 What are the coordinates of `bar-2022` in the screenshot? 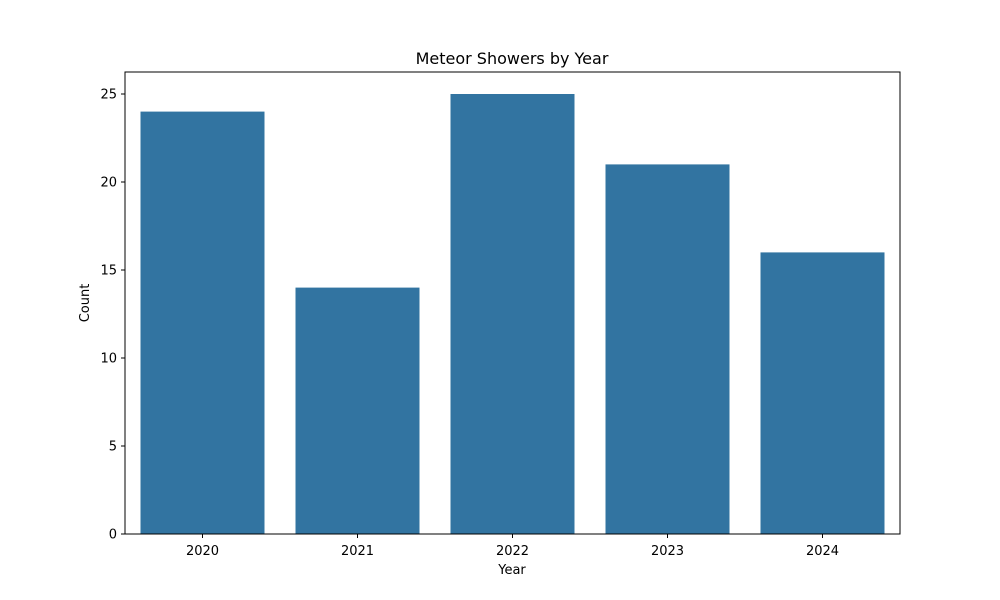 It's located at (512, 314).